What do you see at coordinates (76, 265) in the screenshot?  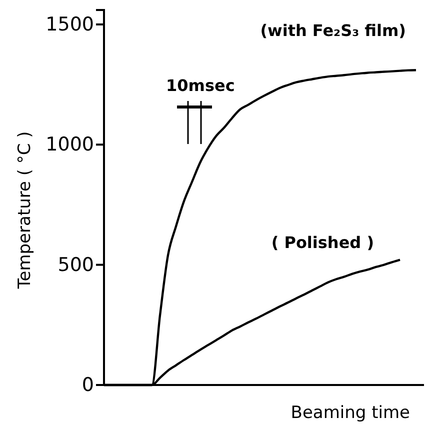 I see `y-tick-label: 500` at bounding box center [76, 265].